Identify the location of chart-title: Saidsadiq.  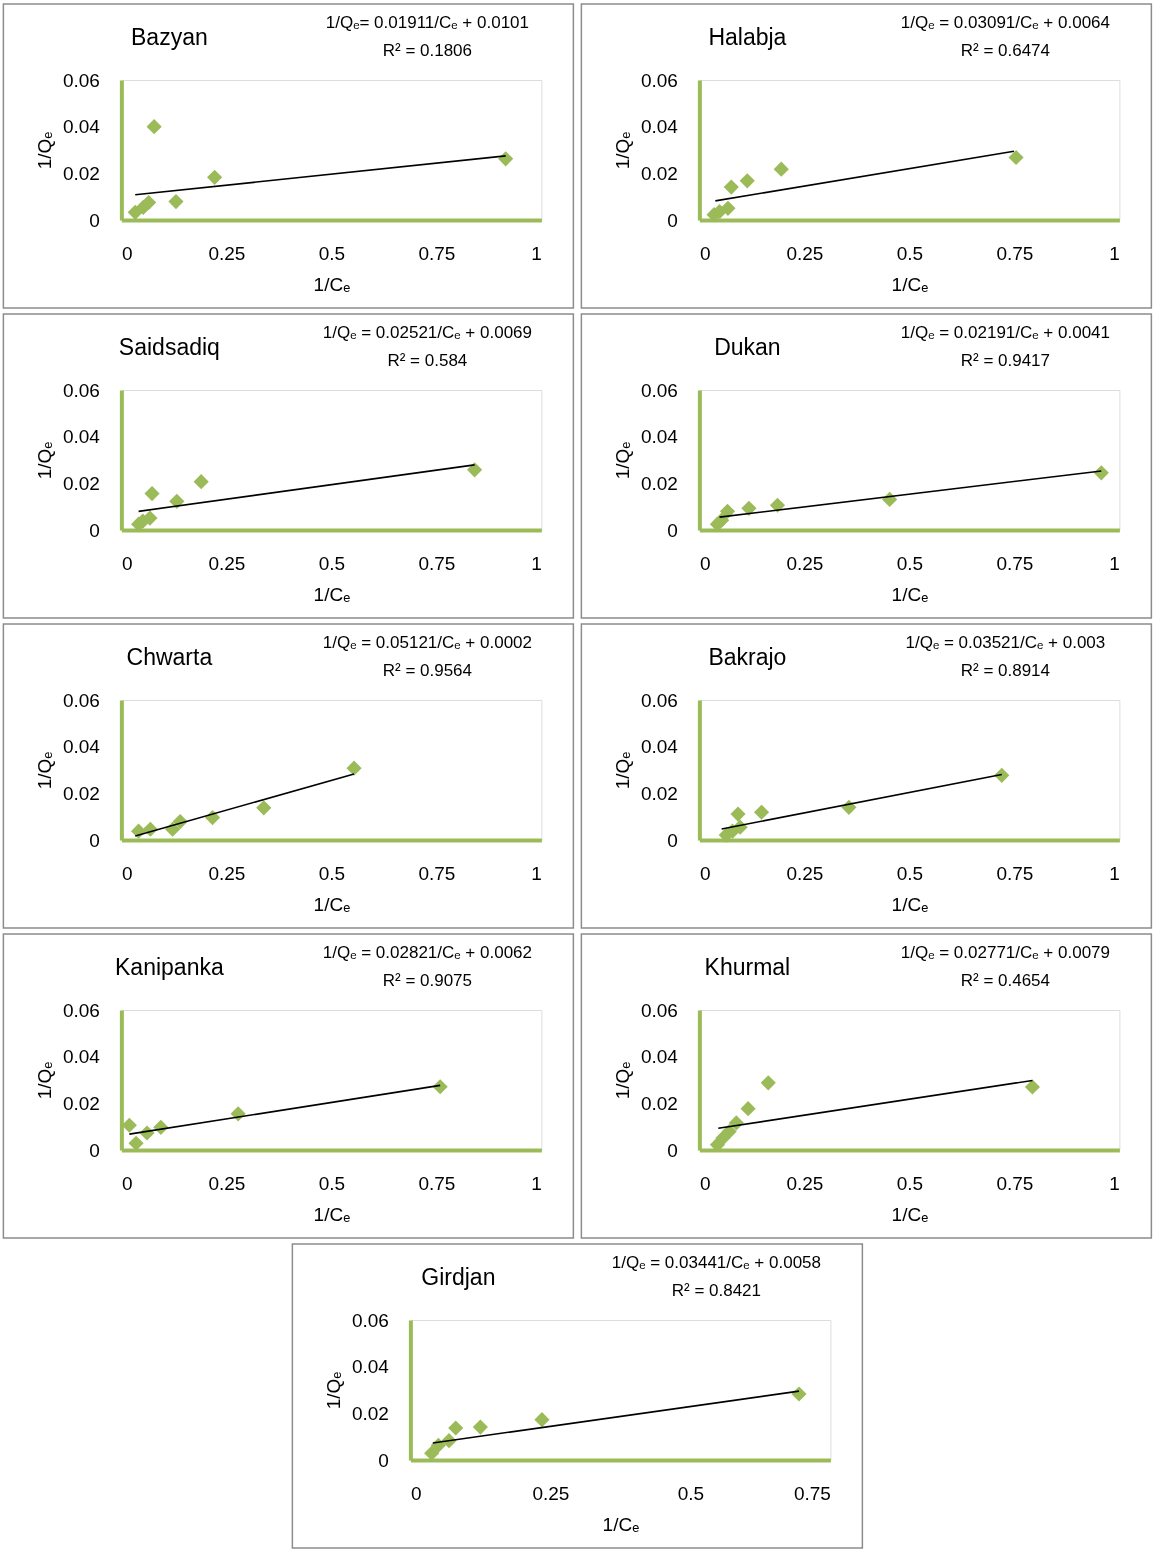
(169, 347).